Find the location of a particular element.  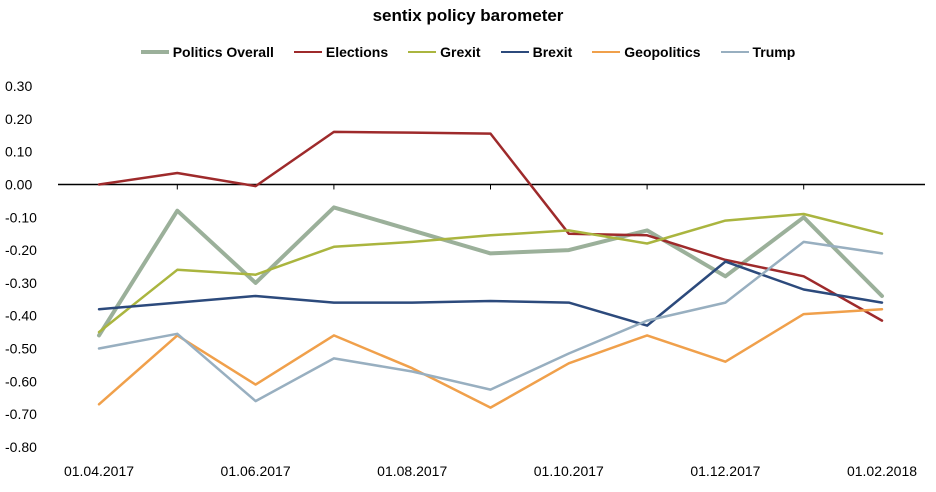

x-tick-label: 01.08.2017 is located at coordinates (412, 471).